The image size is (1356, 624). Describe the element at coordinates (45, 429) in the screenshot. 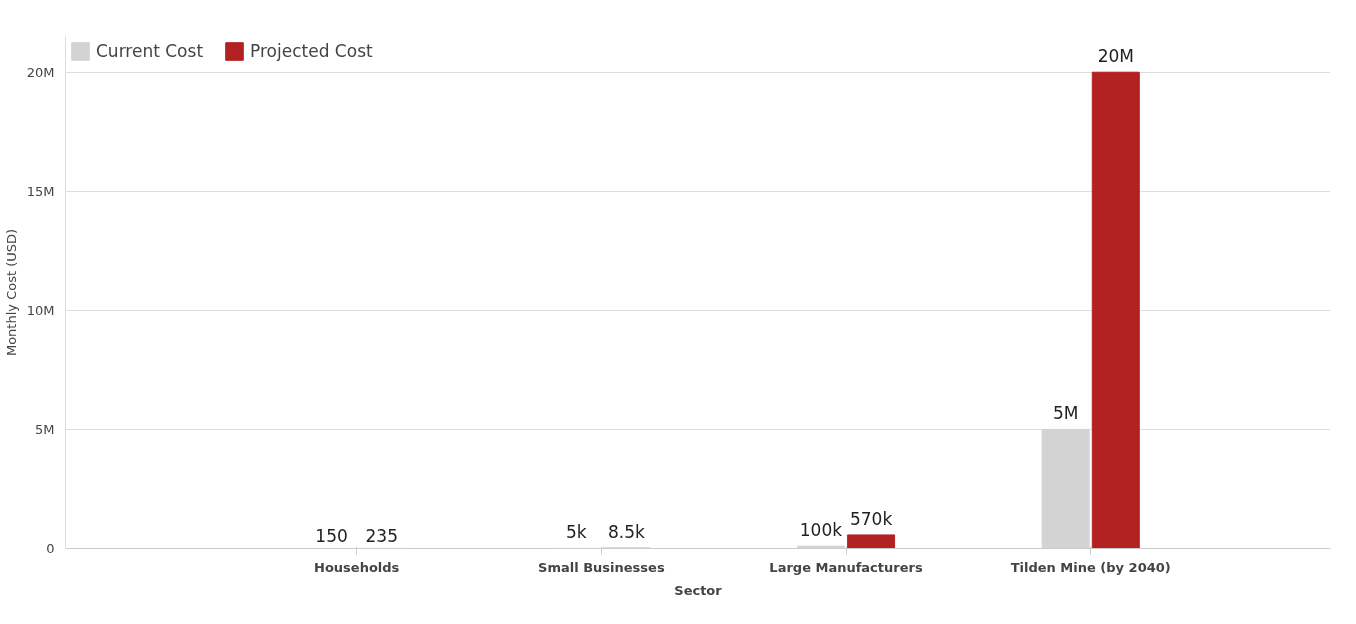

I see `y-tick-label: 5M` at that location.